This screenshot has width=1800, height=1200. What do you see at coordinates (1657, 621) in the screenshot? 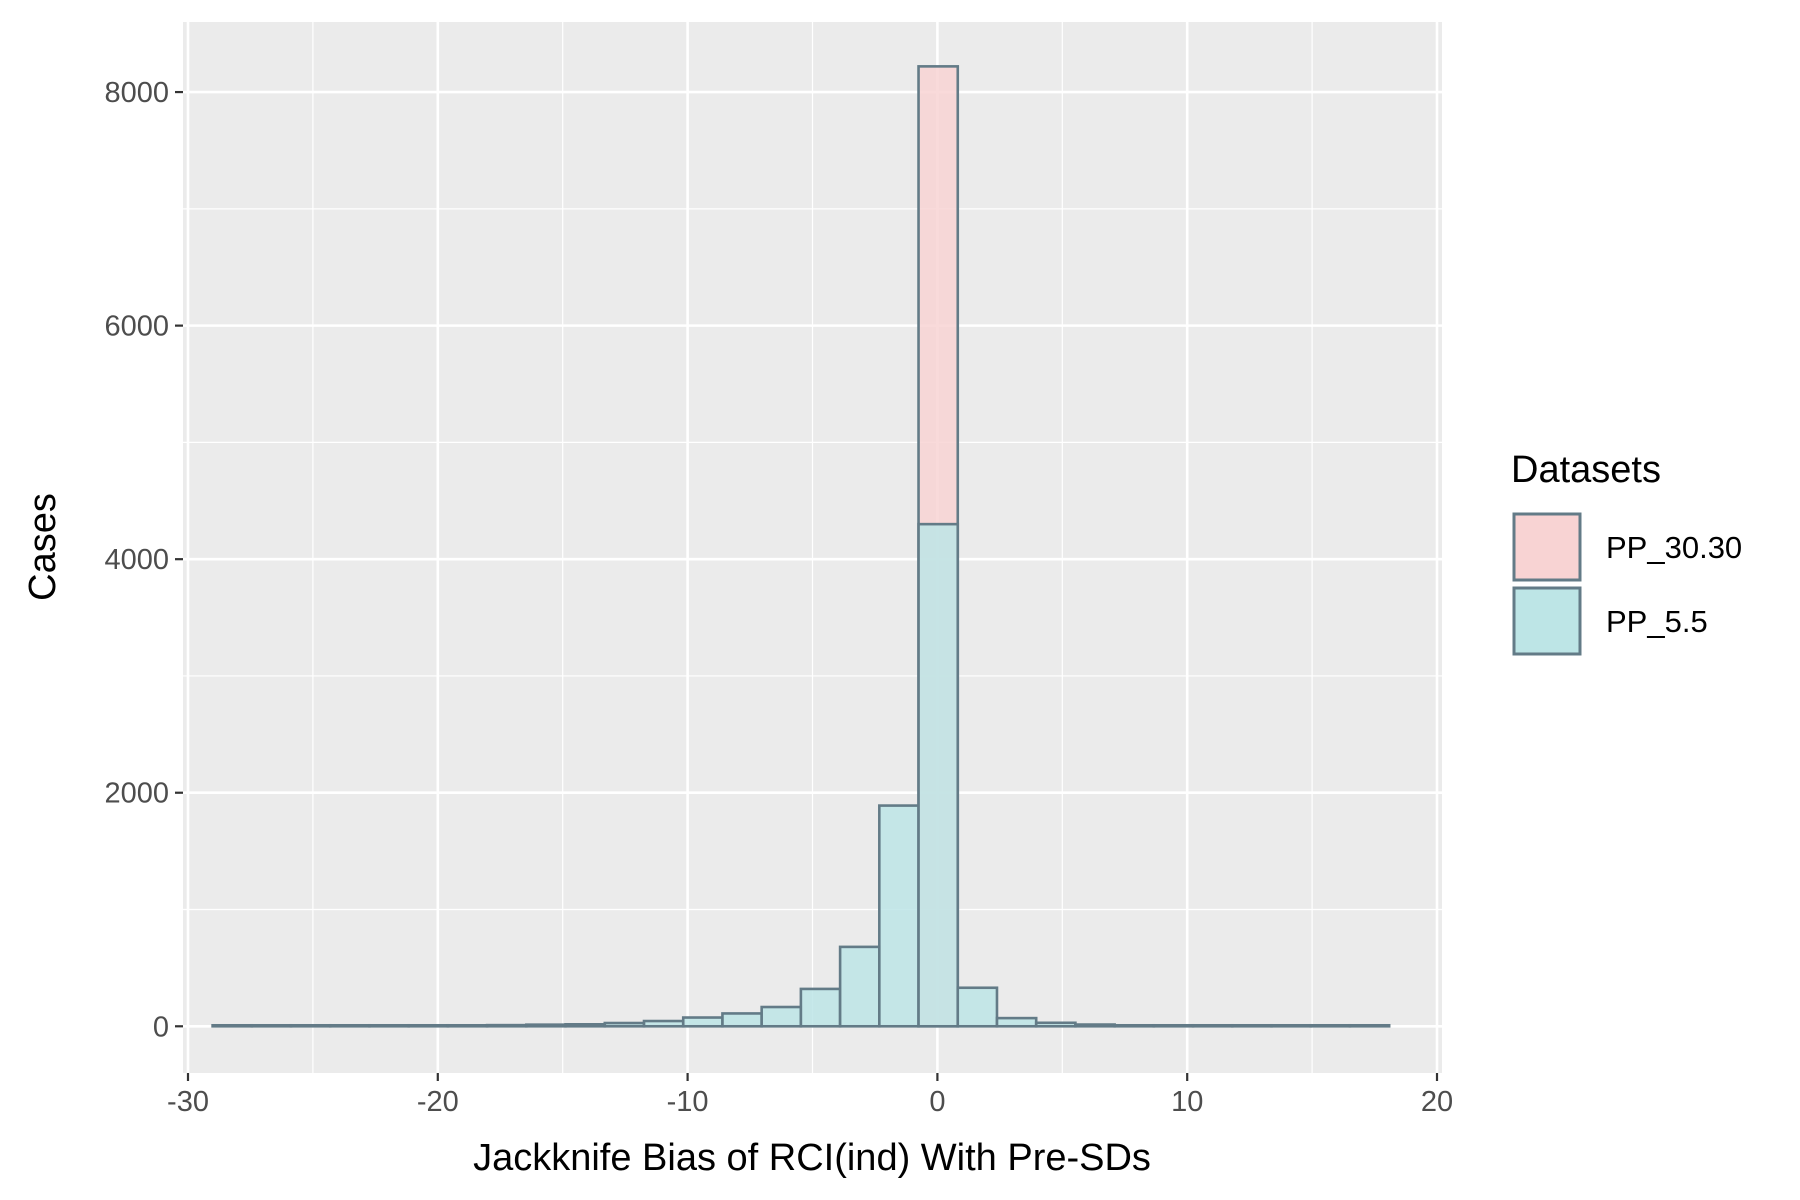
I see `legend-label-pp-5-5: PP_5.5` at bounding box center [1657, 621].